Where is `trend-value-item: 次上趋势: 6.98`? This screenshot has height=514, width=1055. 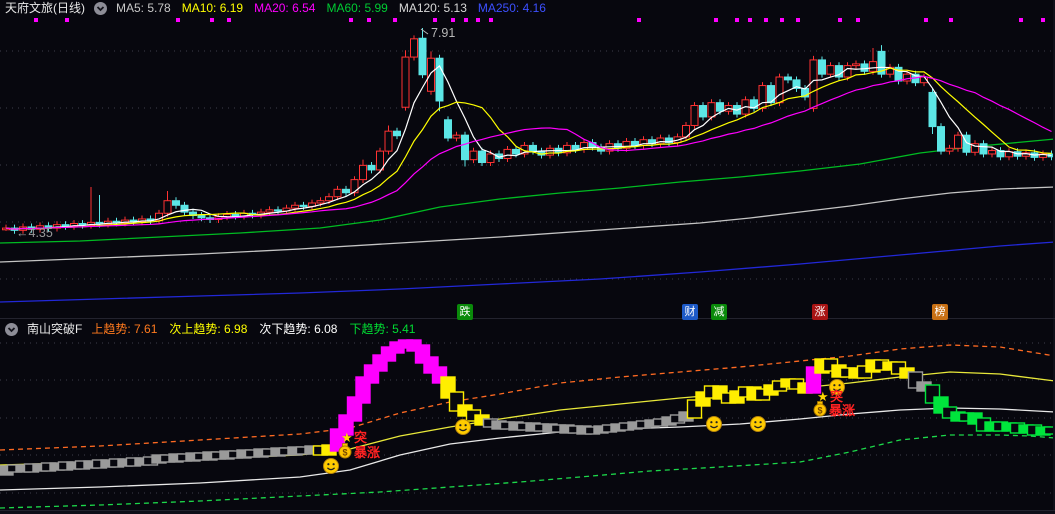
trend-value-item: 次上趋势: 6.98 is located at coordinates (208, 329).